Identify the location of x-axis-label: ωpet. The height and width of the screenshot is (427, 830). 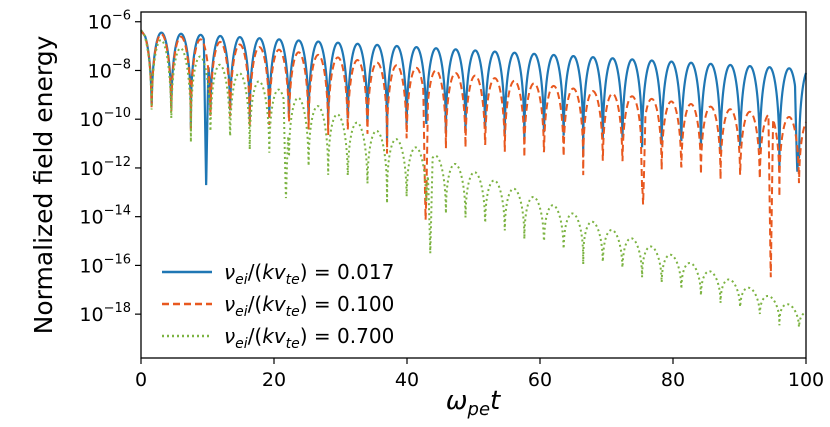
(473, 403).